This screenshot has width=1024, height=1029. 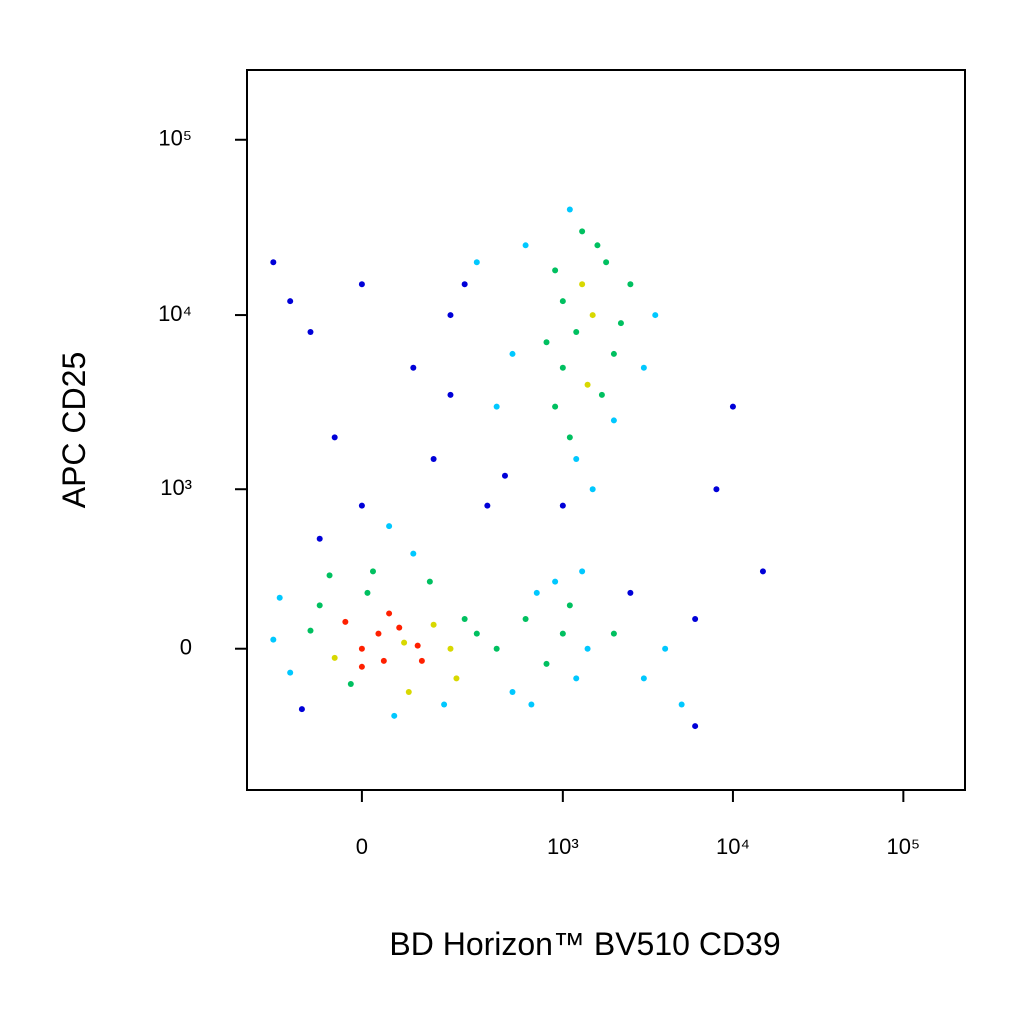 What do you see at coordinates (733, 846) in the screenshot?
I see `x-tick-label: 10⁴` at bounding box center [733, 846].